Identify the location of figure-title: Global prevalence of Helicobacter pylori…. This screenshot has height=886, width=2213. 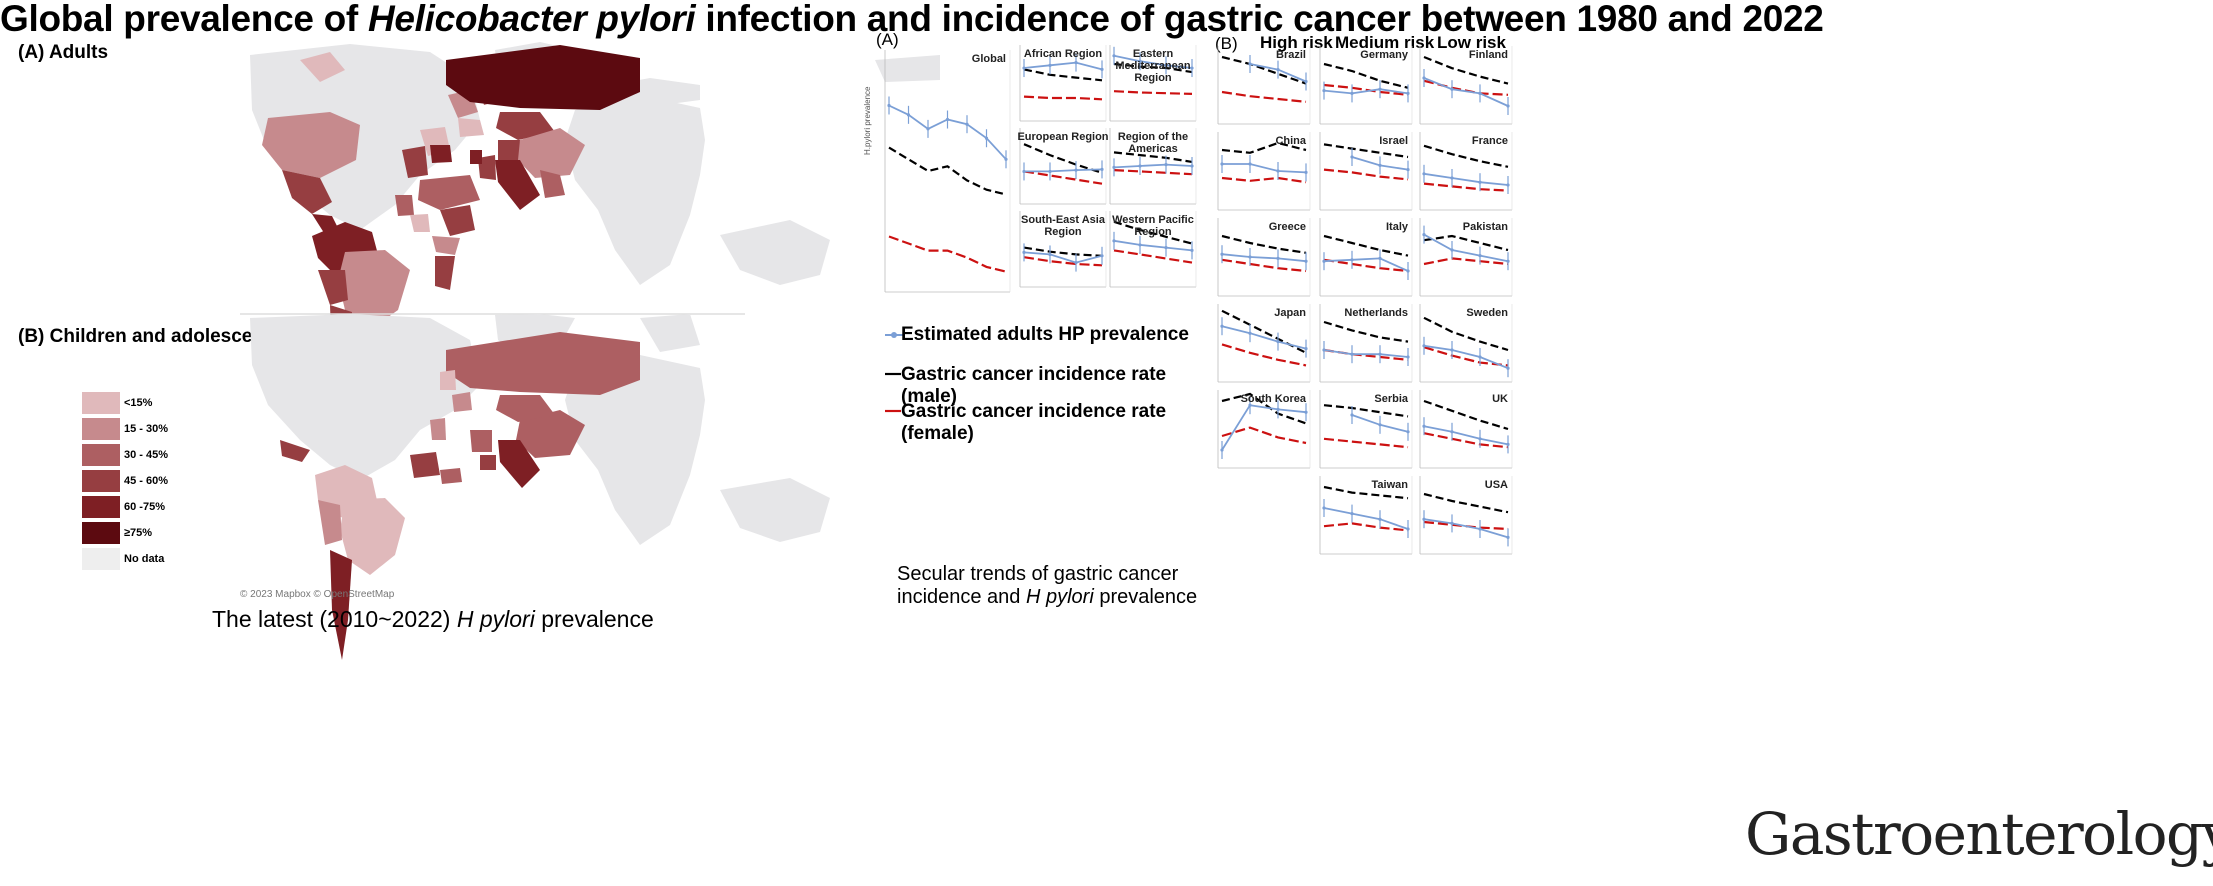
(1106, 20).